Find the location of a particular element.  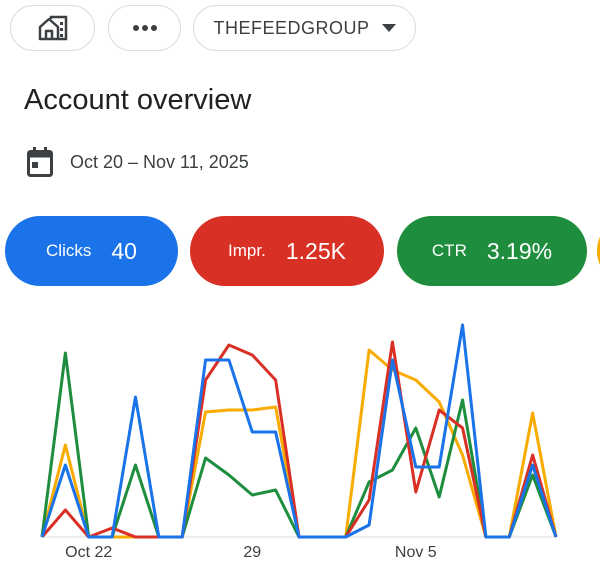

metric-pill: Clicks 40 is located at coordinates (91, 251).